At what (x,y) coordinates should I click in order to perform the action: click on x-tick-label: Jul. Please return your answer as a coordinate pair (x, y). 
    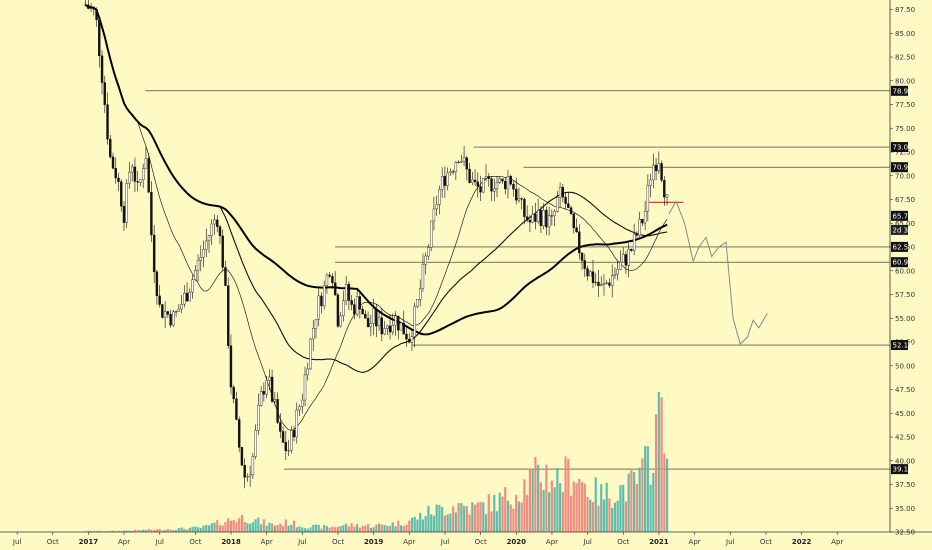
    Looking at the image, I should click on (17, 542).